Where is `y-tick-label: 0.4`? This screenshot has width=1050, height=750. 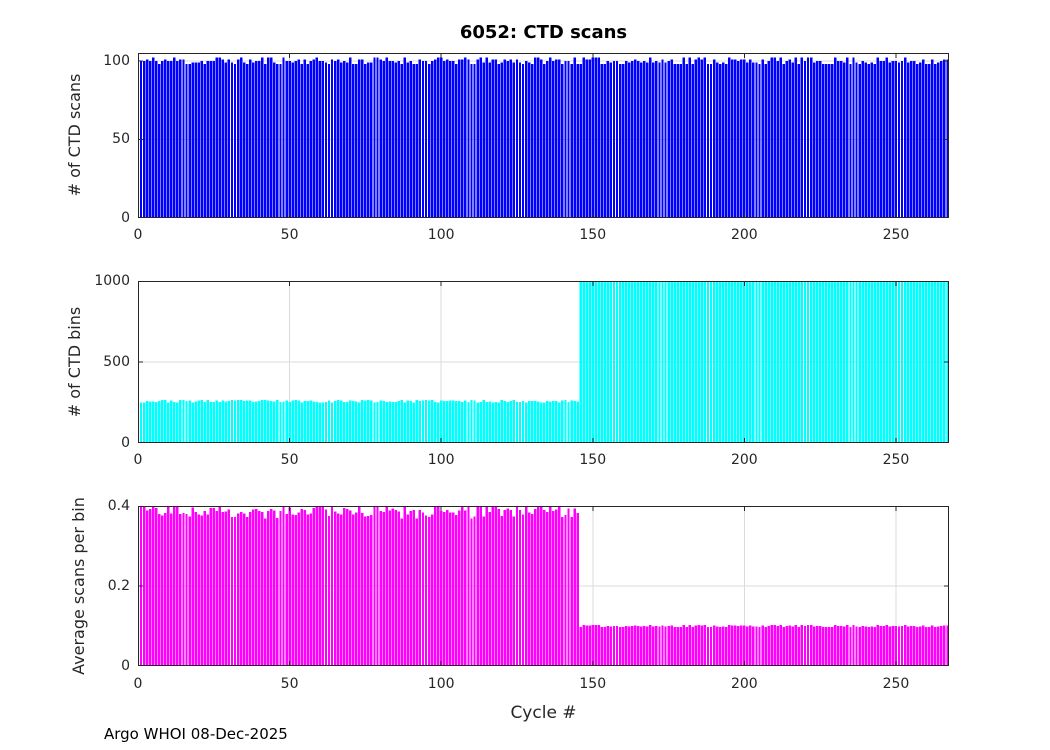 y-tick-label: 0.4 is located at coordinates (118, 506).